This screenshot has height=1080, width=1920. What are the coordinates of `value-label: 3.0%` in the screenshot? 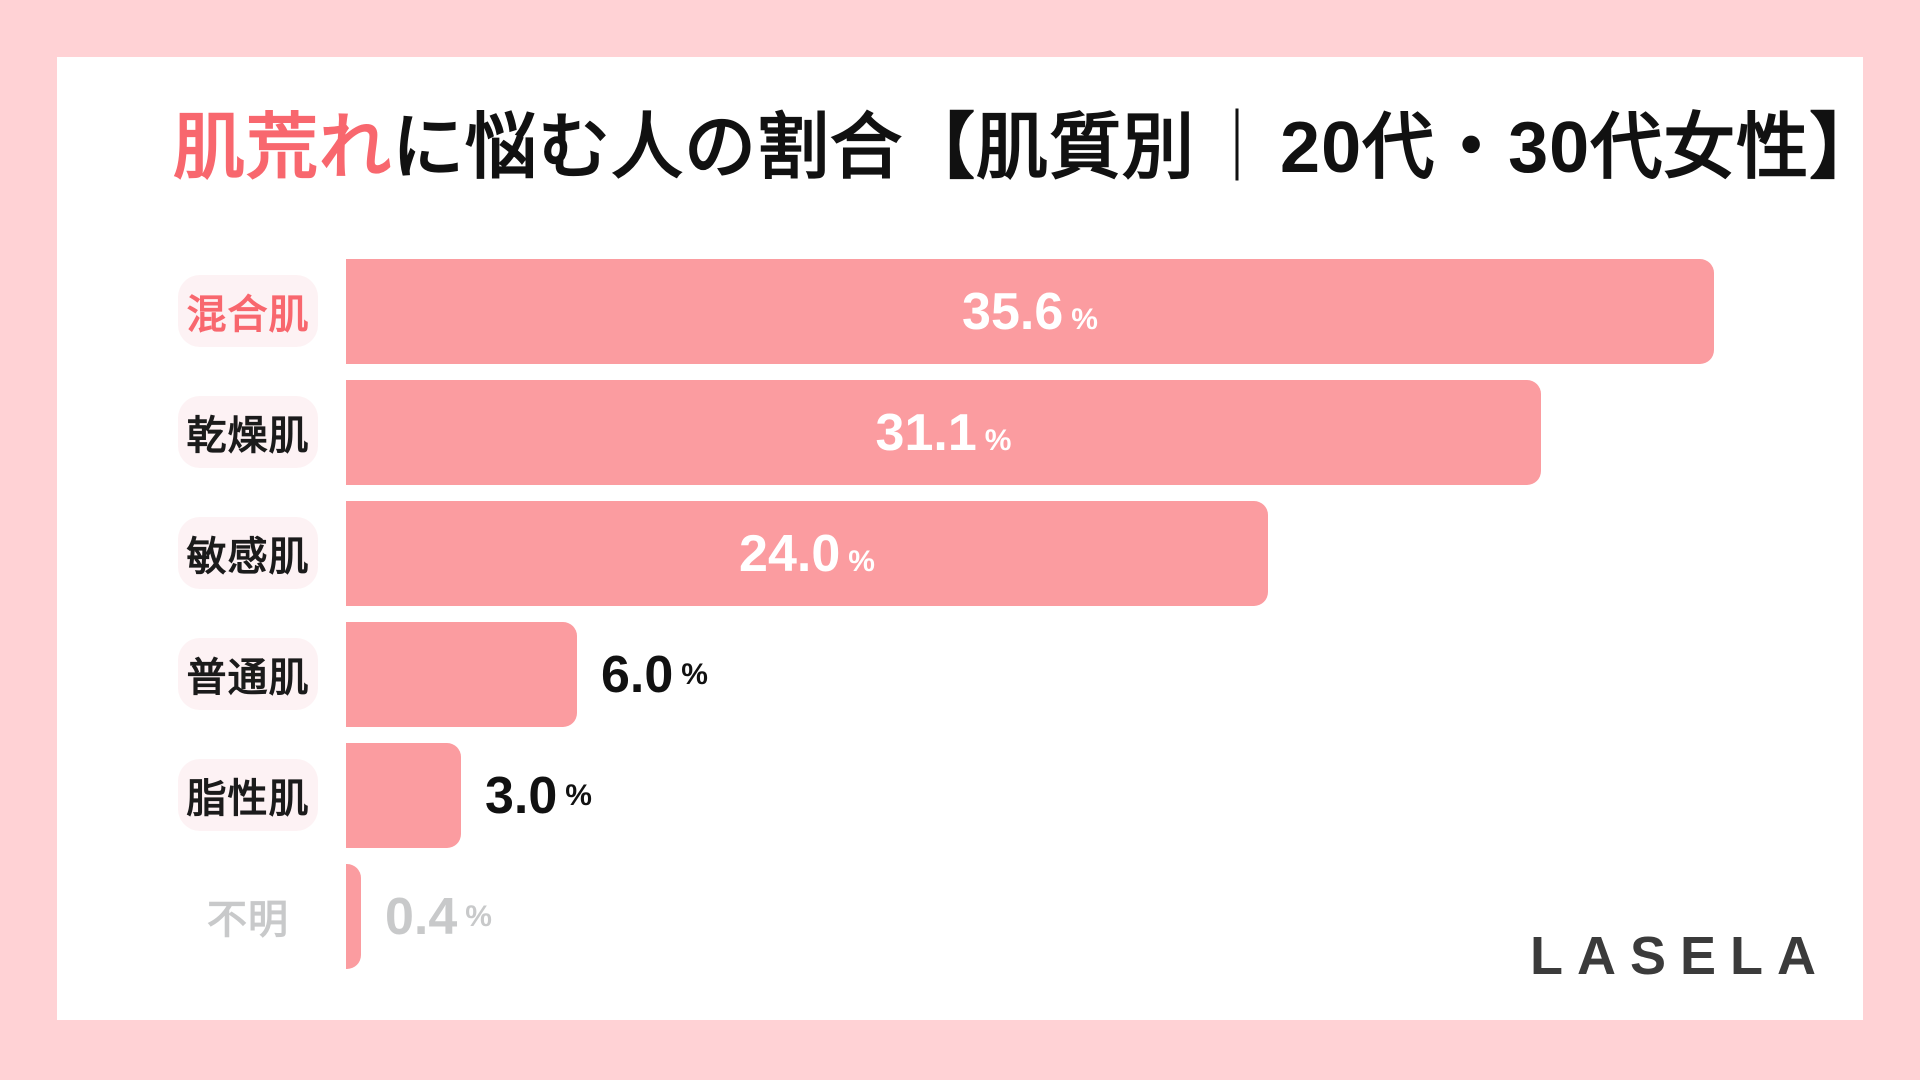 It's located at (538, 795).